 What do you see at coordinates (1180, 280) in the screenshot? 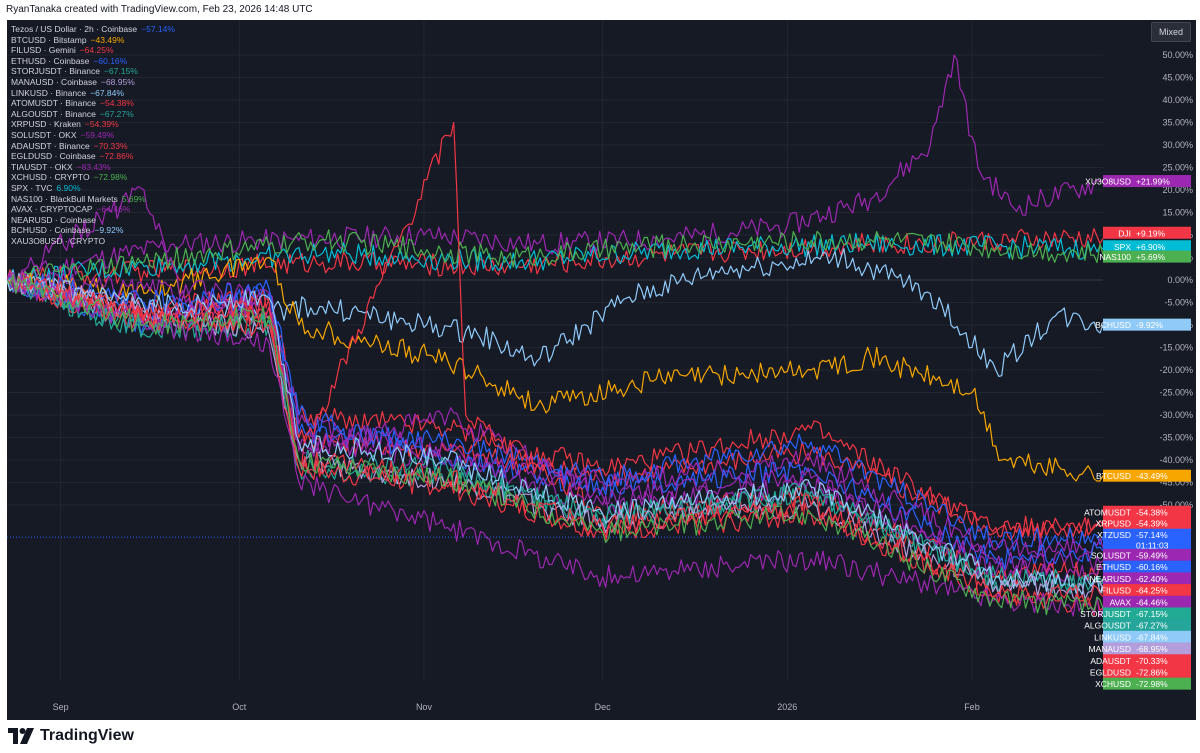
I see `y-tick-label: 0.00%` at bounding box center [1180, 280].